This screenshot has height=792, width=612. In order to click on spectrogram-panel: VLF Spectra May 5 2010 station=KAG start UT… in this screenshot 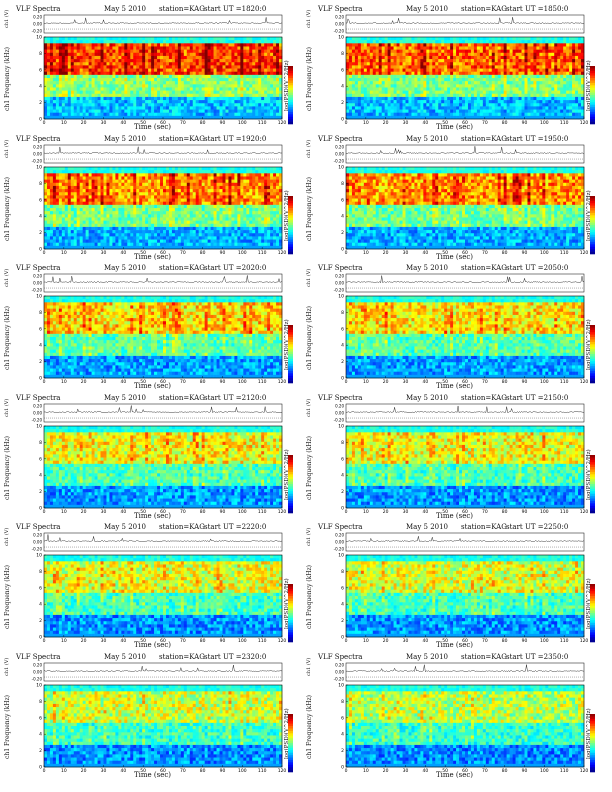, I will do `click(152, 67)`.